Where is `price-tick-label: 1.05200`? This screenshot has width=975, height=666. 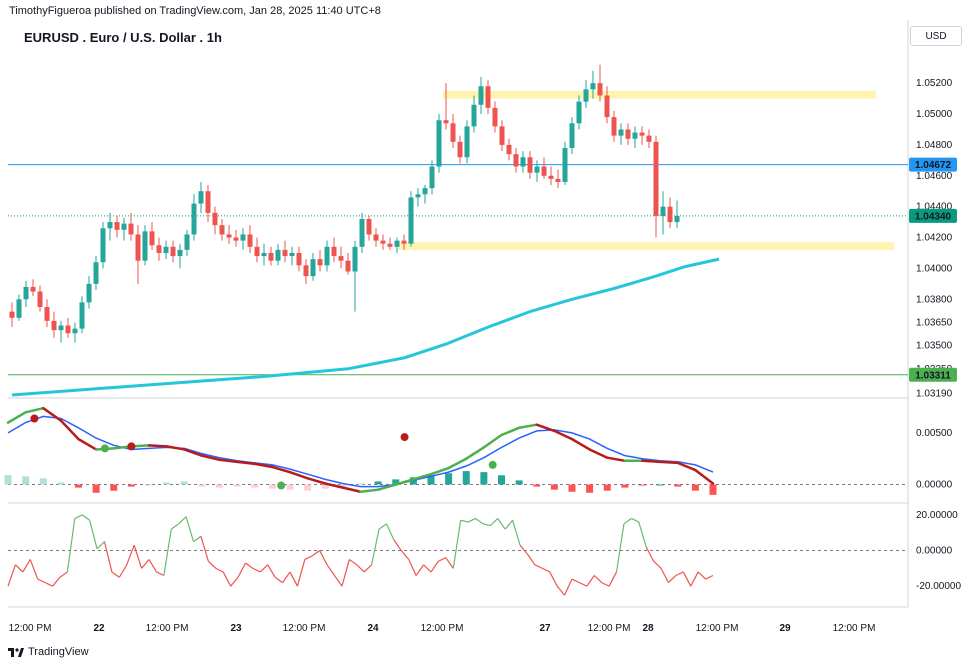
price-tick-label: 1.05200 is located at coordinates (934, 83).